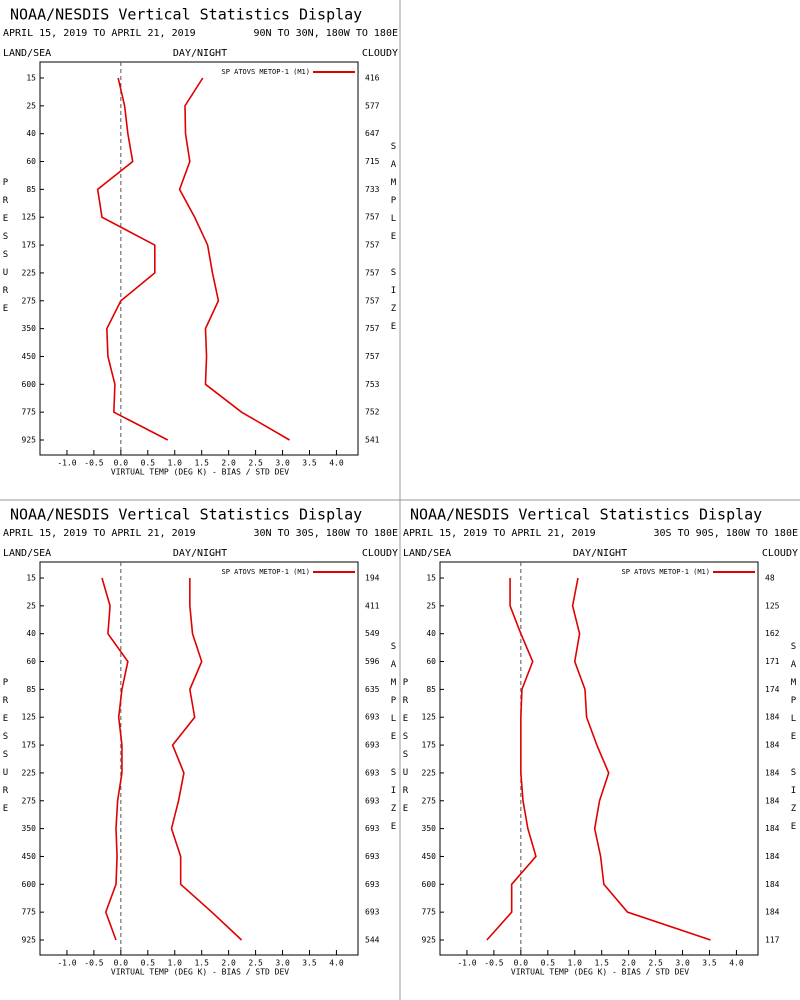 The image size is (800, 1000). I want to click on x-tick-label: 1.0, so click(575, 963).